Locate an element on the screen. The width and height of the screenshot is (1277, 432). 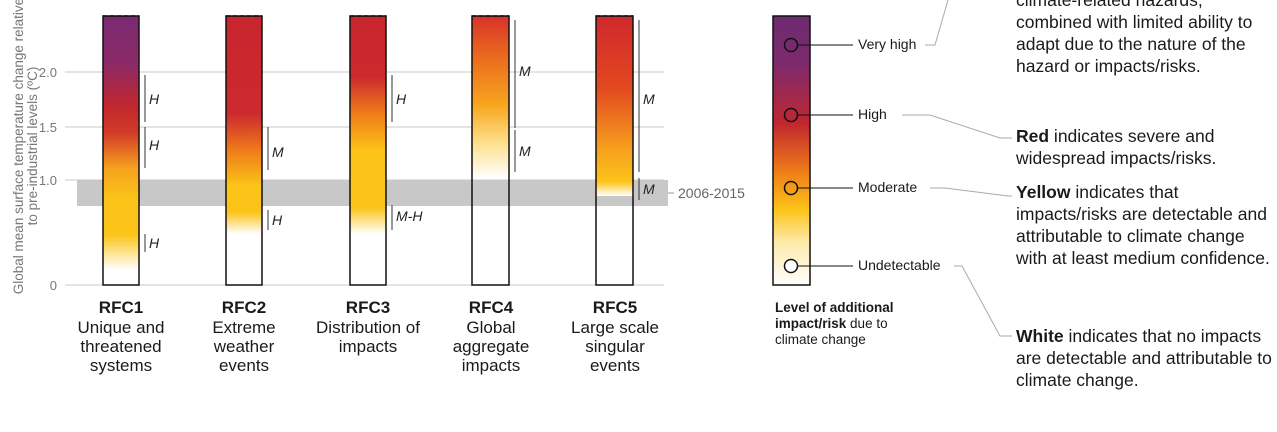
bar-rfc5 is located at coordinates (614, 150).